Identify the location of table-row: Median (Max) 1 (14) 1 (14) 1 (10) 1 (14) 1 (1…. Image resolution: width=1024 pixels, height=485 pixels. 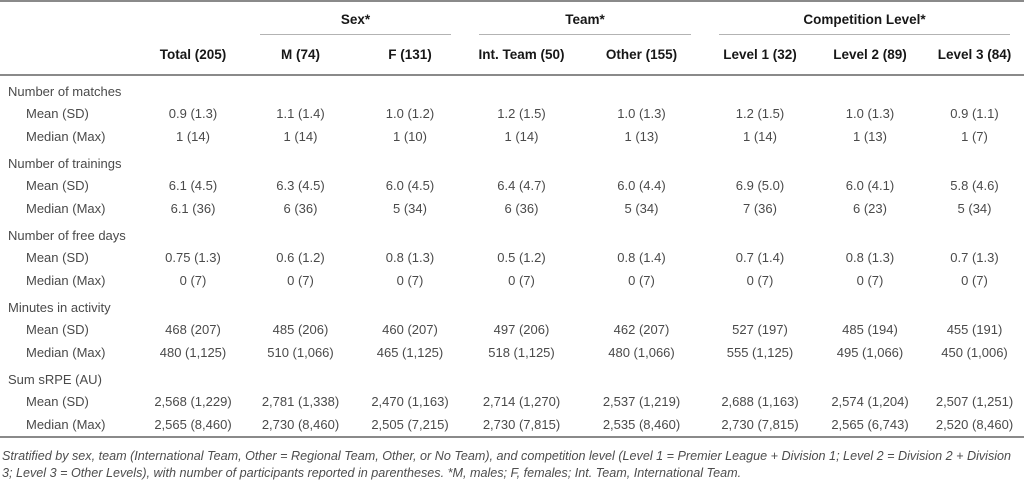
(512, 136).